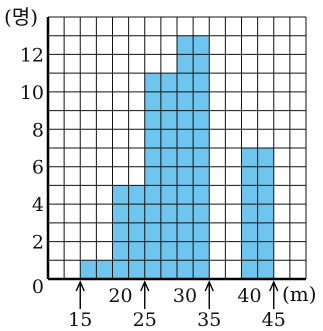 The image size is (323, 331). Describe the element at coordinates (249, 296) in the screenshot. I see `x-tick-label-upper: 40` at that location.